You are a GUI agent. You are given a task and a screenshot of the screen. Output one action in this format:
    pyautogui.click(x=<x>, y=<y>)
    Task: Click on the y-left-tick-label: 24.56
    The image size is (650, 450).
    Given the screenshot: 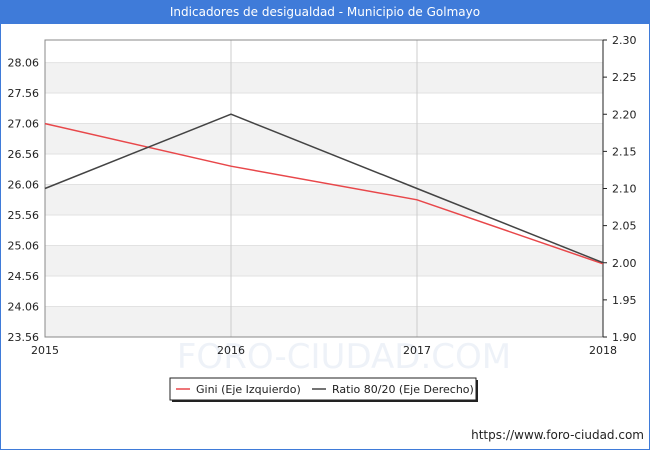 What is the action you would take?
    pyautogui.click(x=24, y=276)
    